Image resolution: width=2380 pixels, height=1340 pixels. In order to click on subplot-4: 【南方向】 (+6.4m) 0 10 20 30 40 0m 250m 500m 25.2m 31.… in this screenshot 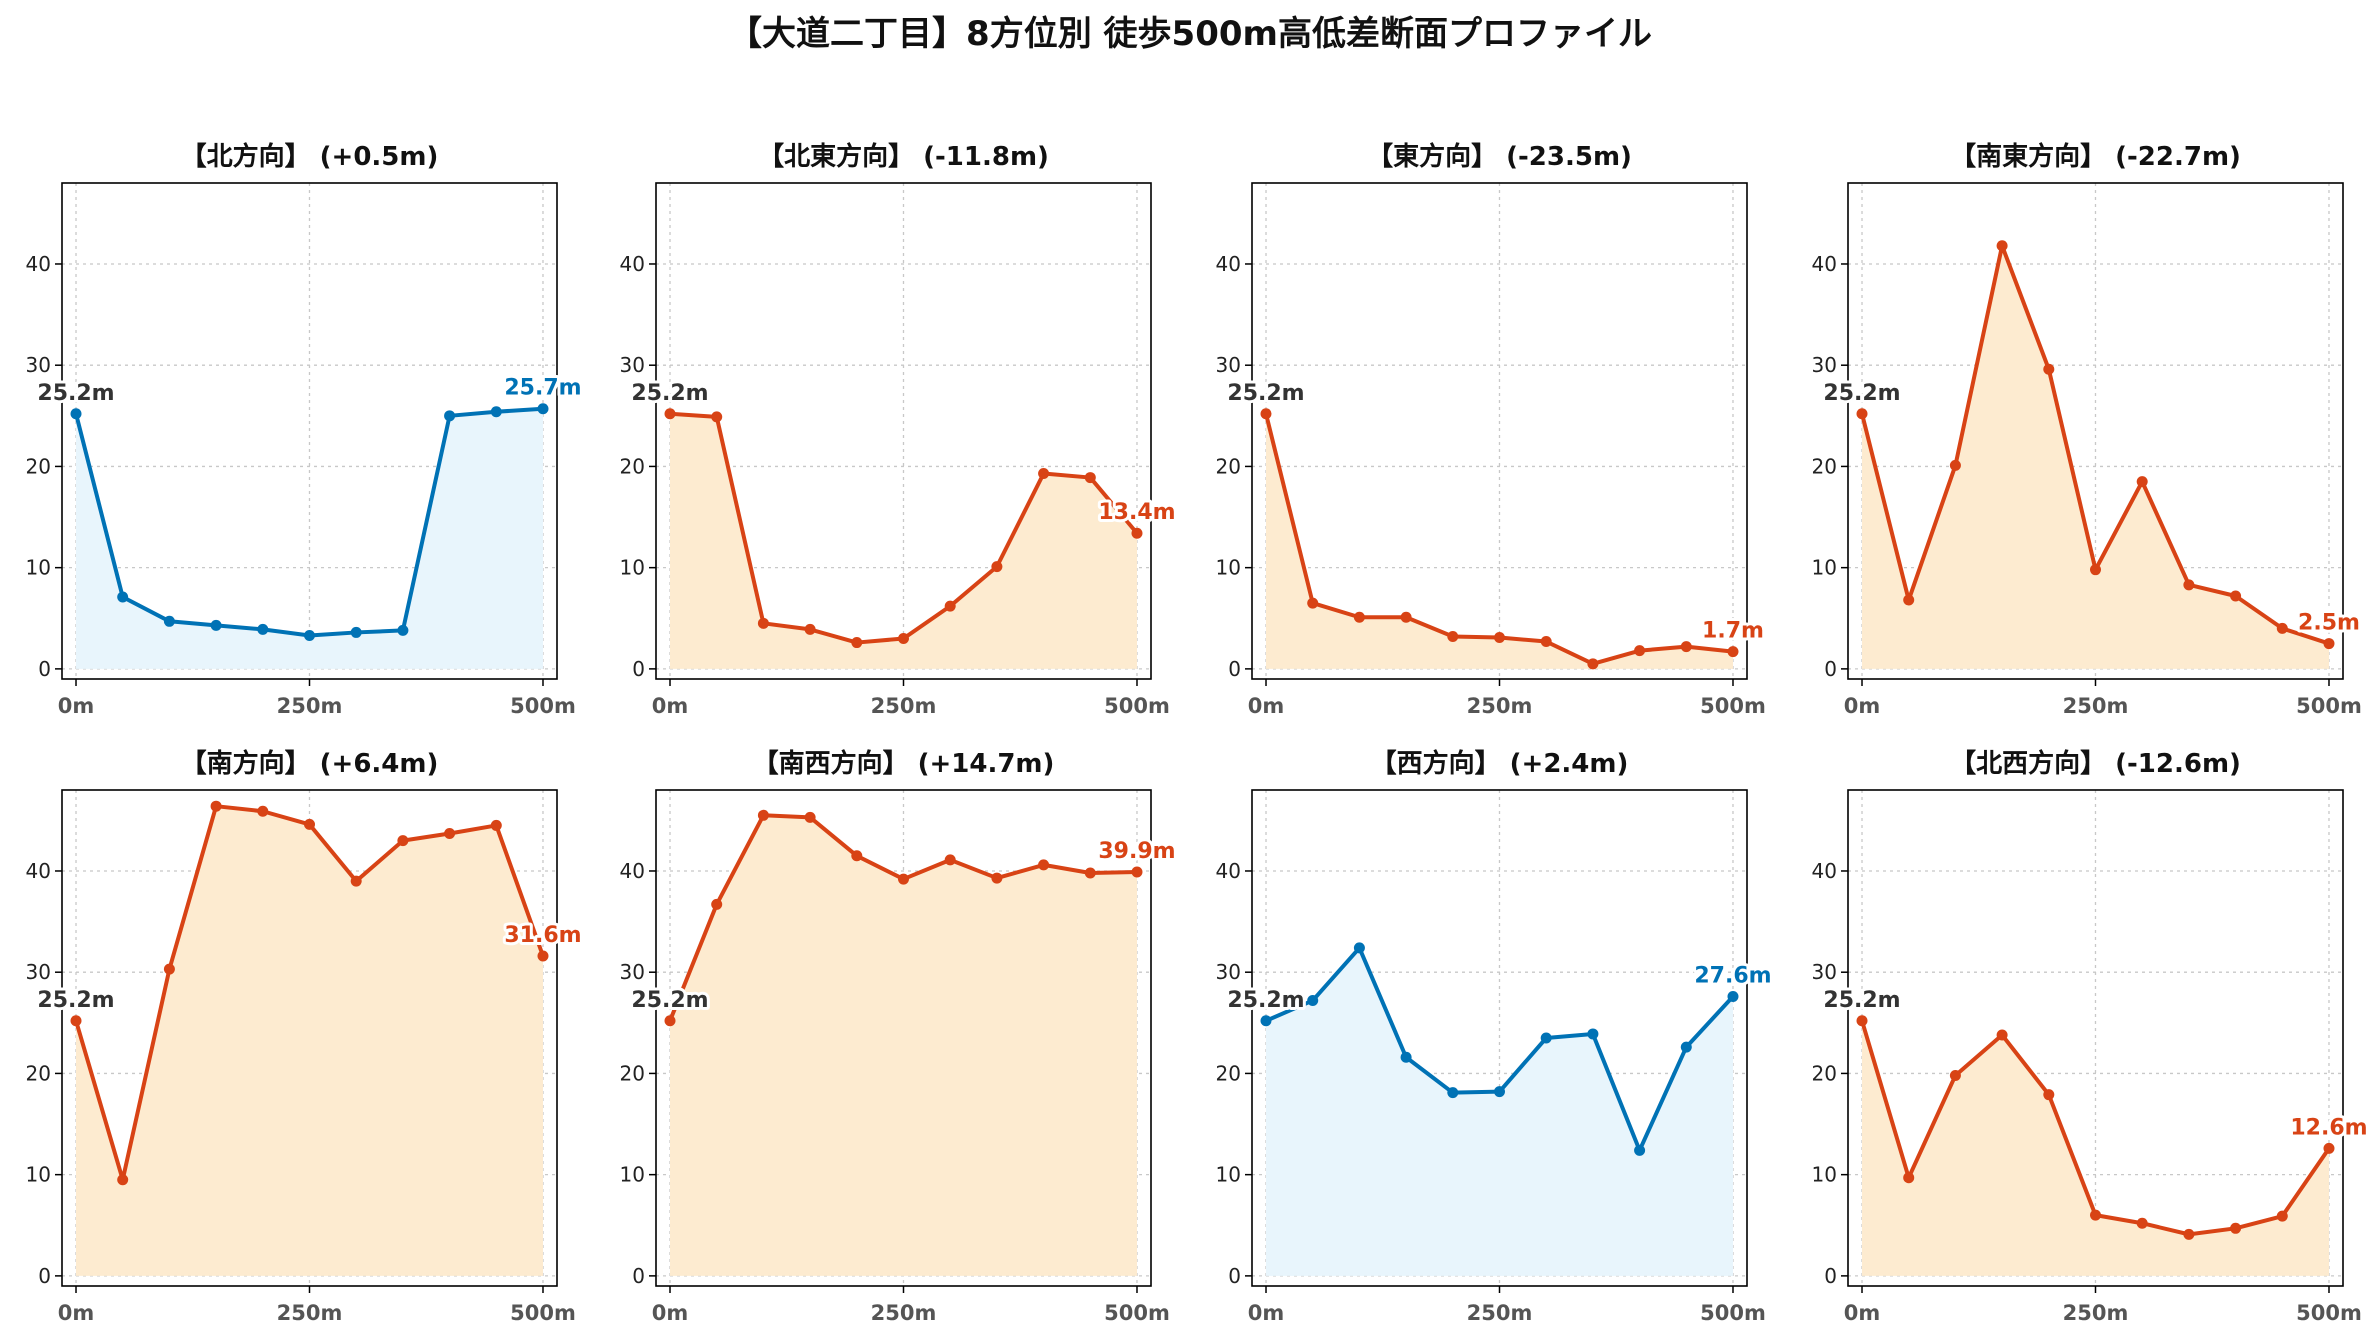, I will do `click(305, 1036)`.